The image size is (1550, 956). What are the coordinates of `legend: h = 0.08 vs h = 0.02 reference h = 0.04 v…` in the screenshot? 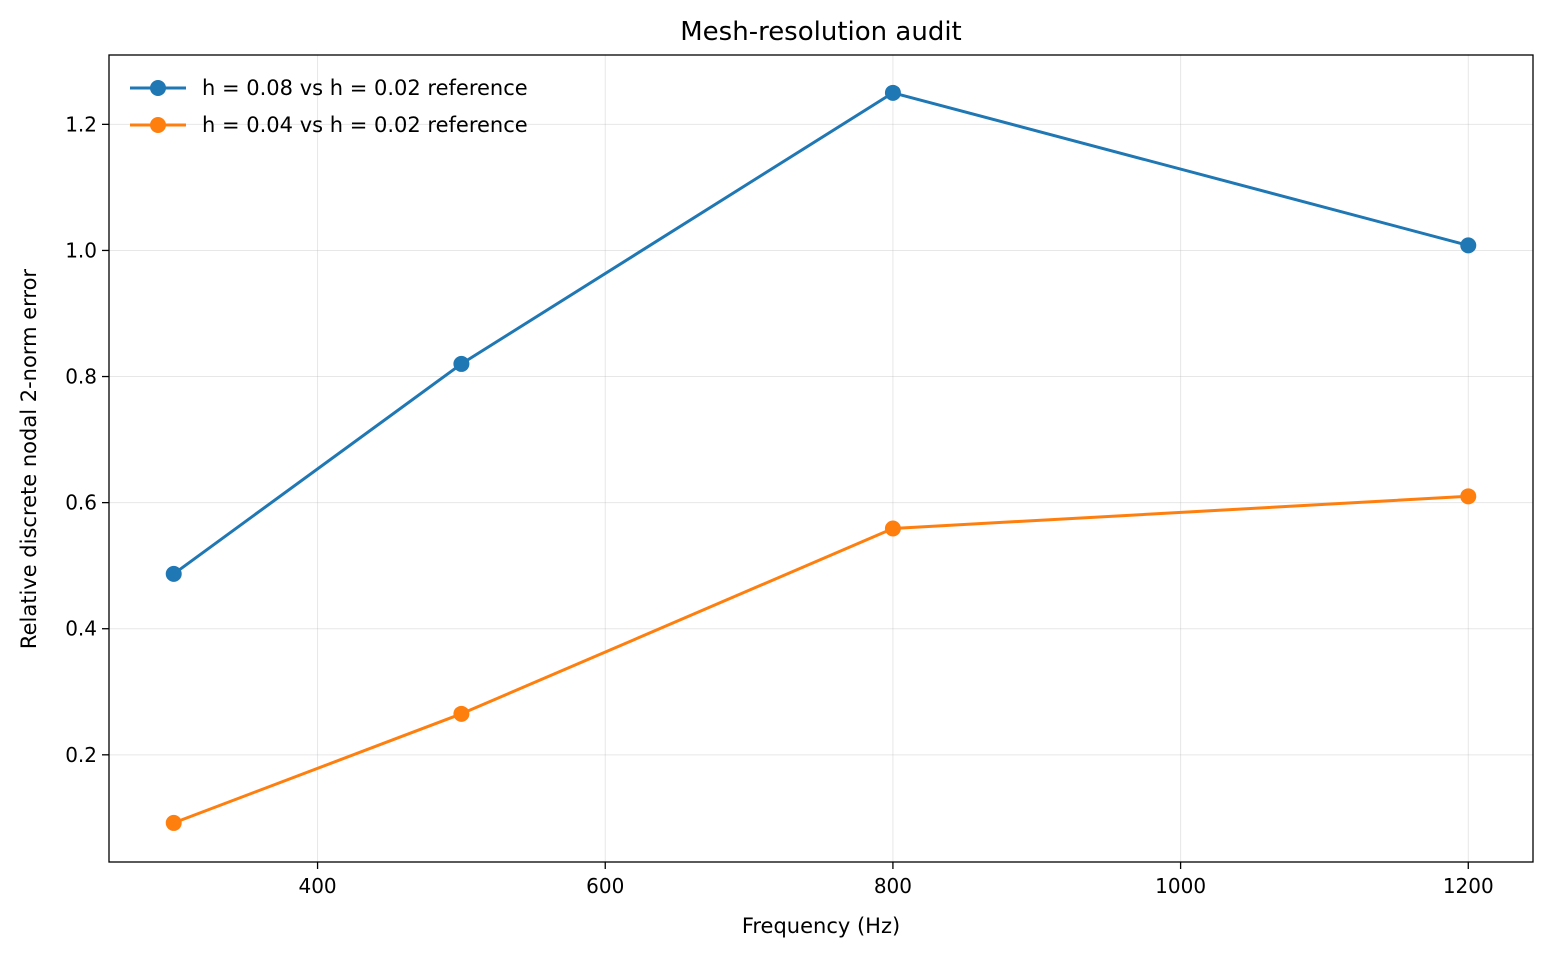 It's located at (329, 106).